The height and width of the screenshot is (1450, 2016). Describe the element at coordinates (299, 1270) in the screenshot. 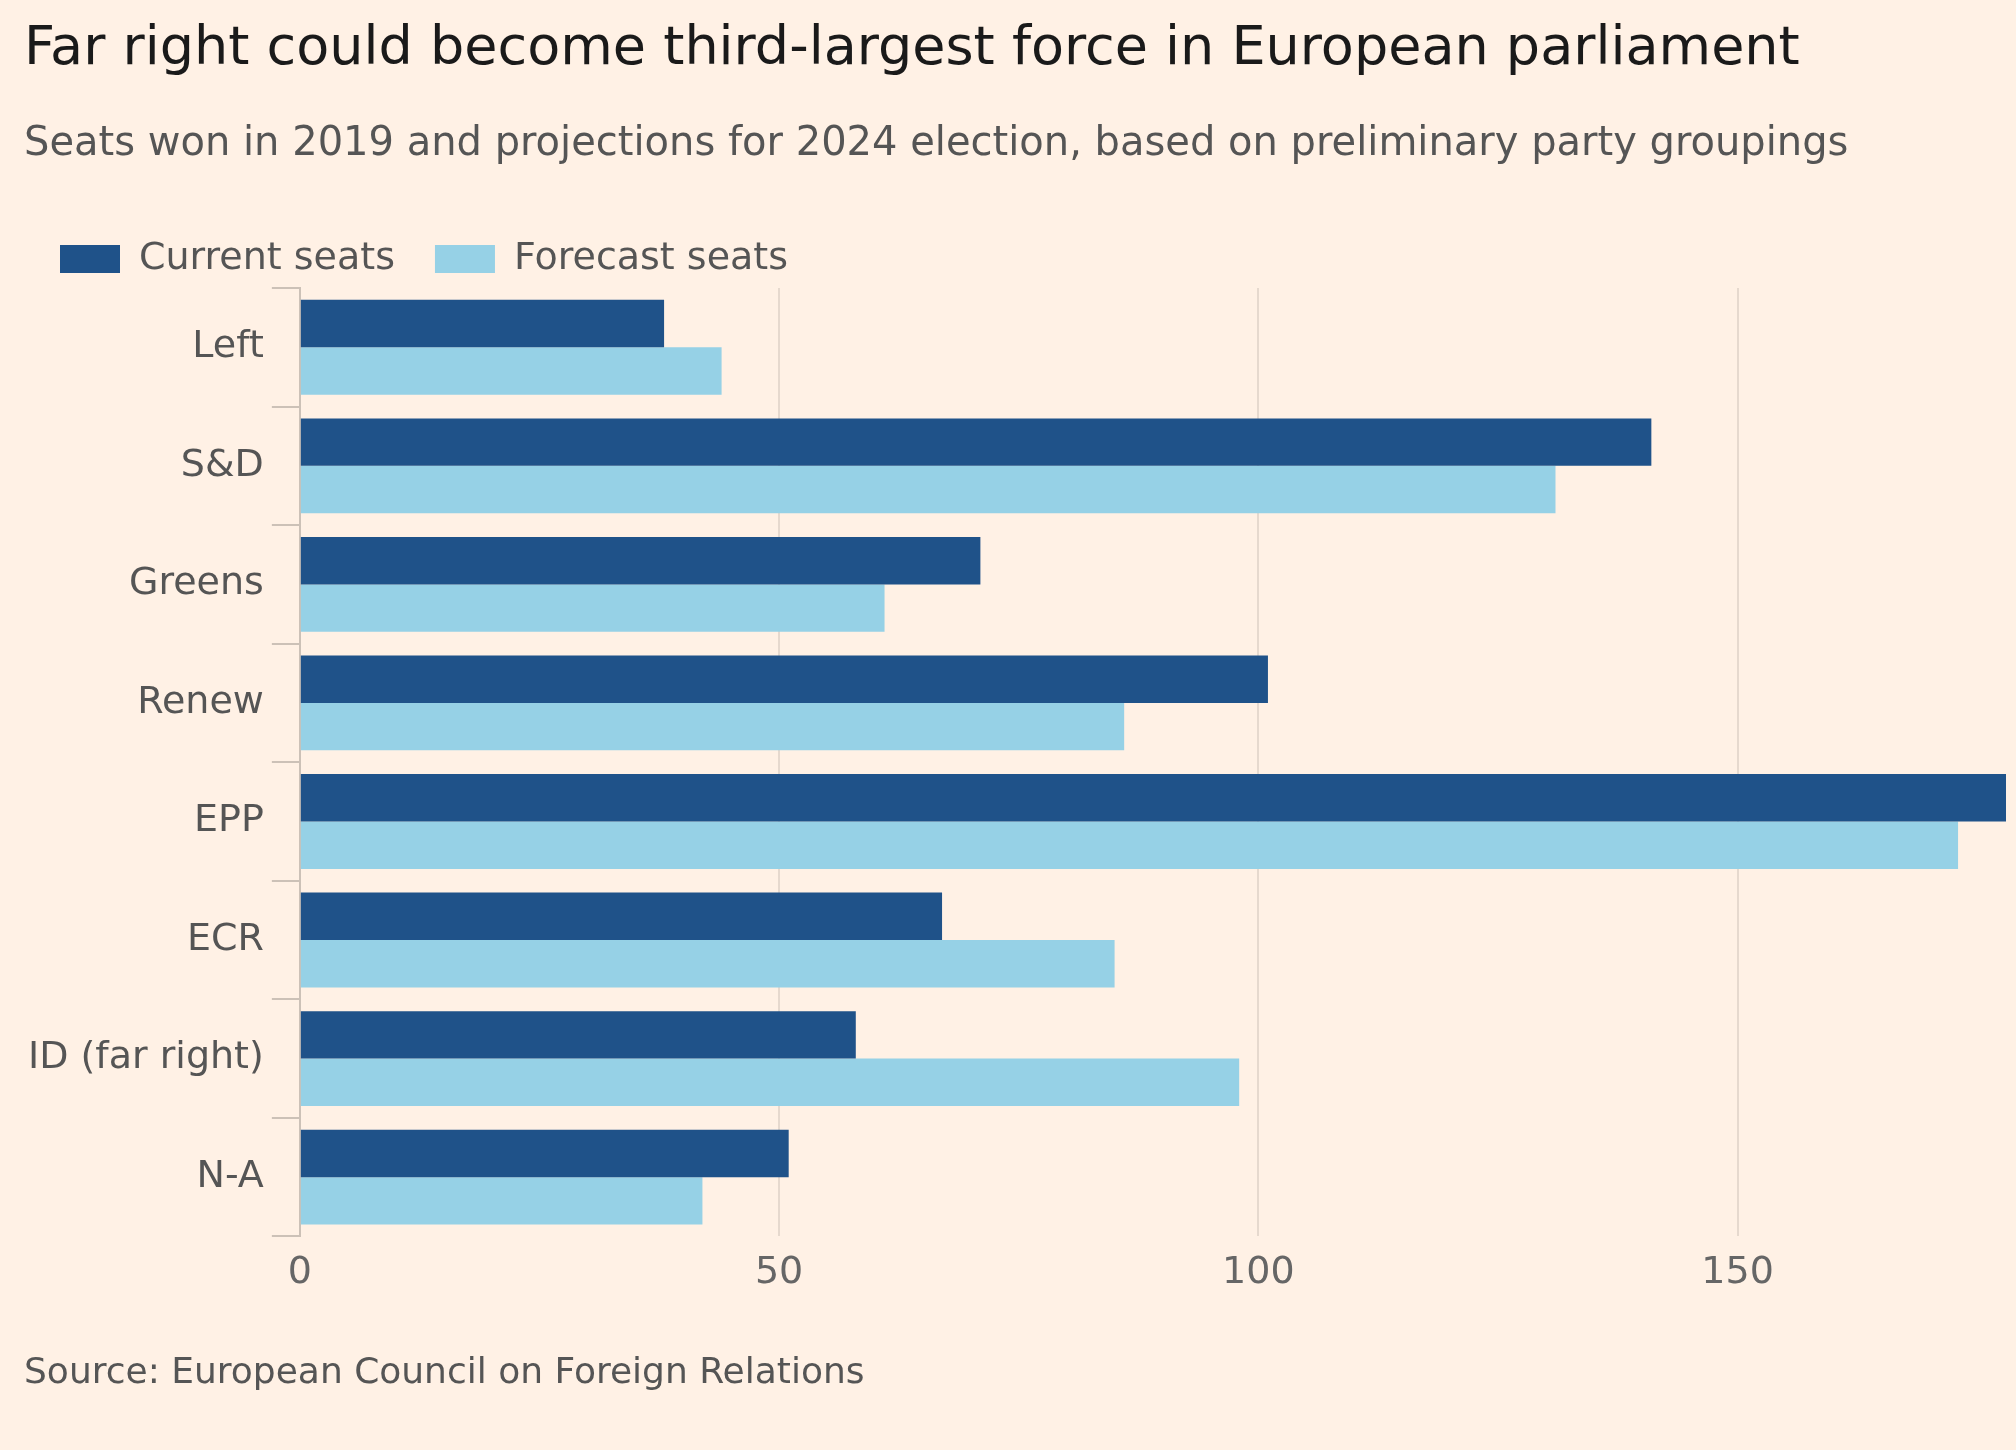

I see `x-tick-label: 0` at that location.